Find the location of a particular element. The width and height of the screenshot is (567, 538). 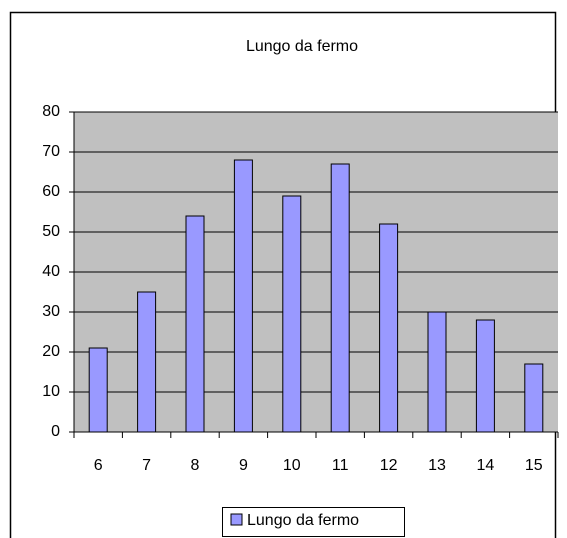

y-tick-label: 80 is located at coordinates (51, 111).